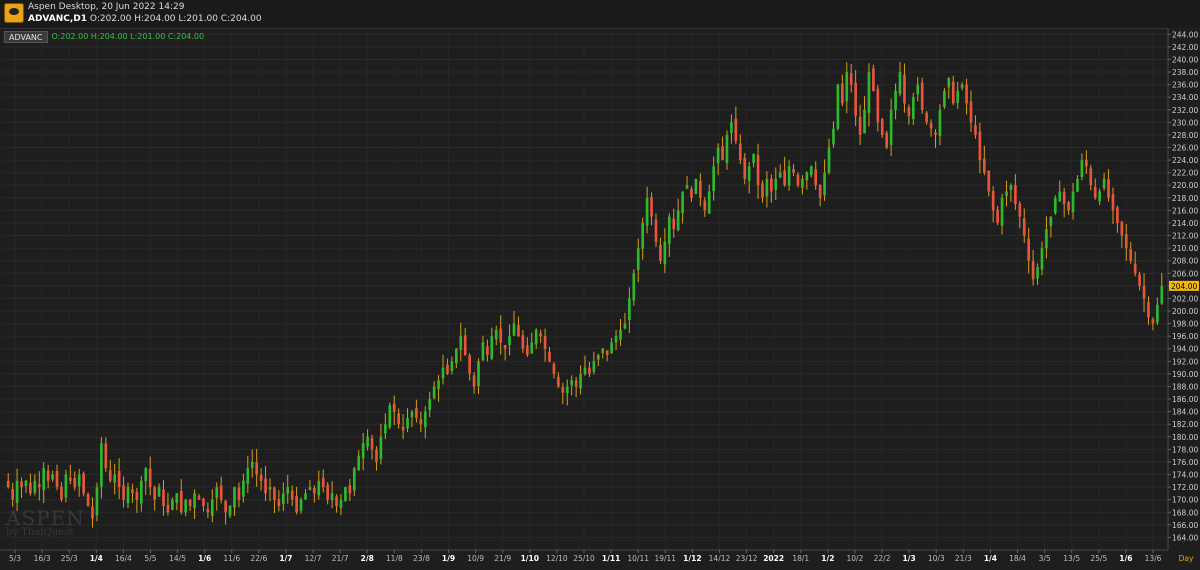  I want to click on x-tick-label: 10/9, so click(475, 558).